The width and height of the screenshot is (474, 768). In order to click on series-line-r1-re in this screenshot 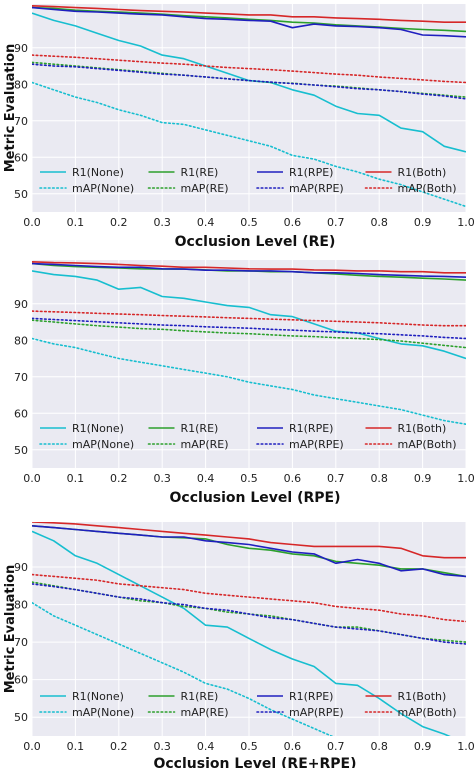, I will do `click(249, 19)`.